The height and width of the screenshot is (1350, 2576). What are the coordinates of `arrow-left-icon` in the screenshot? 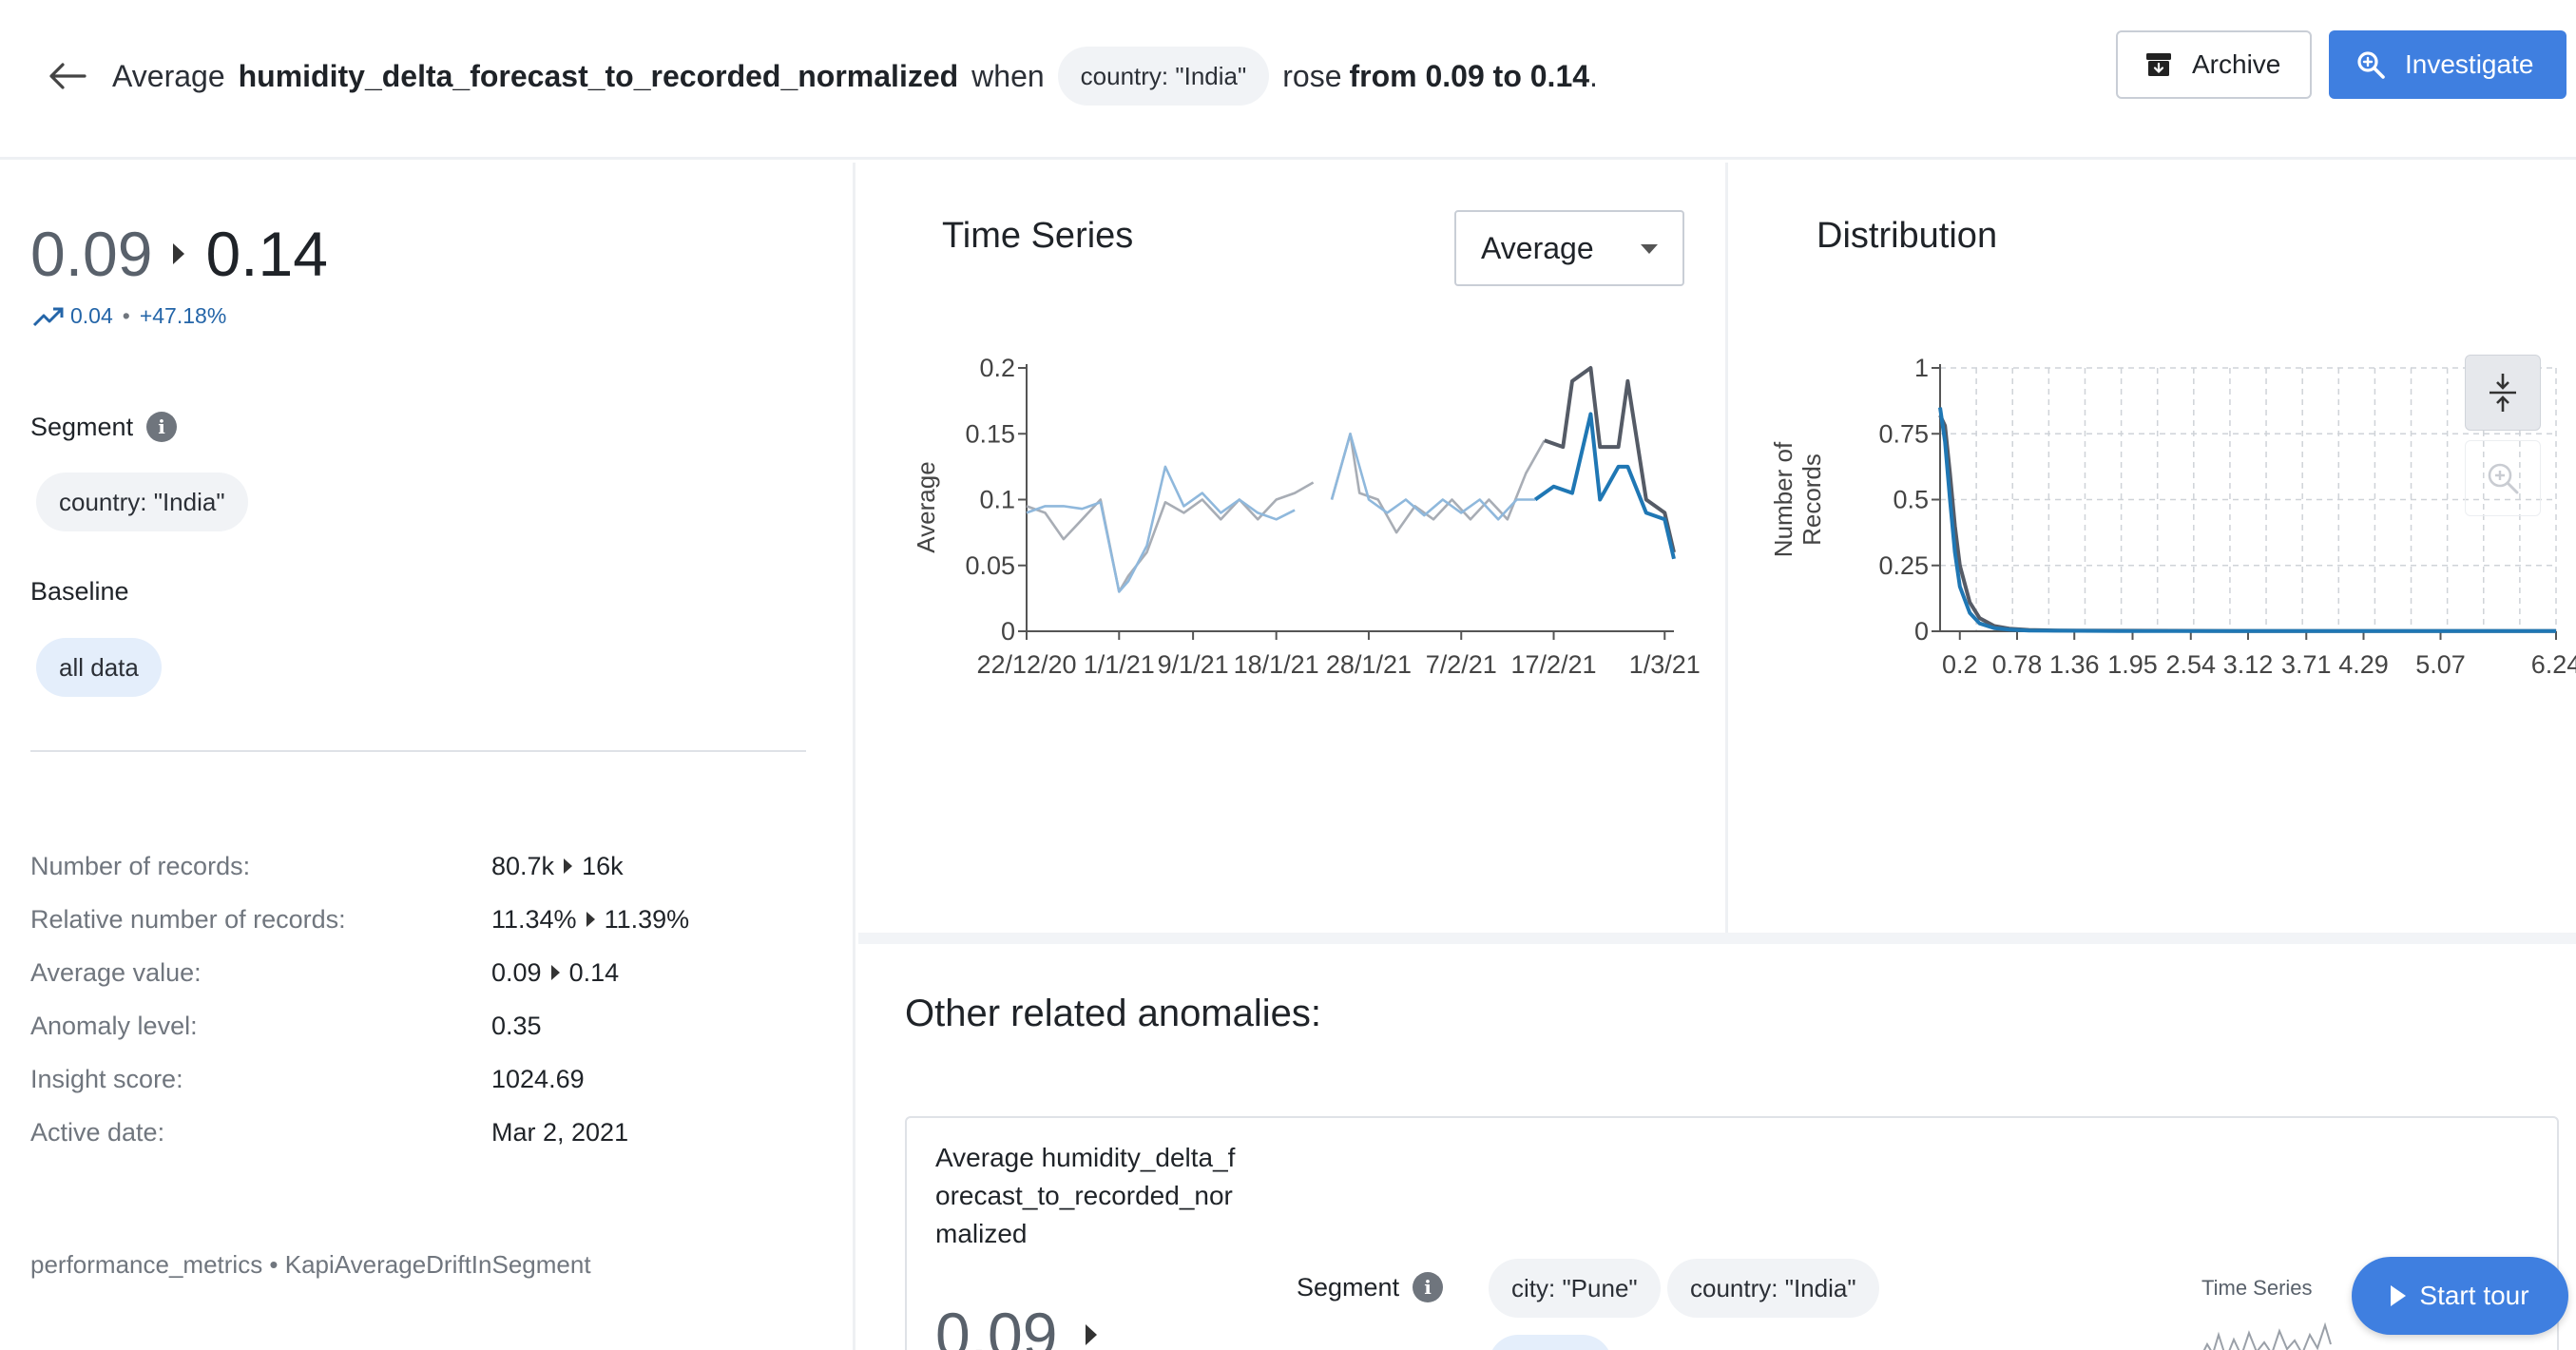 It's located at (68, 76).